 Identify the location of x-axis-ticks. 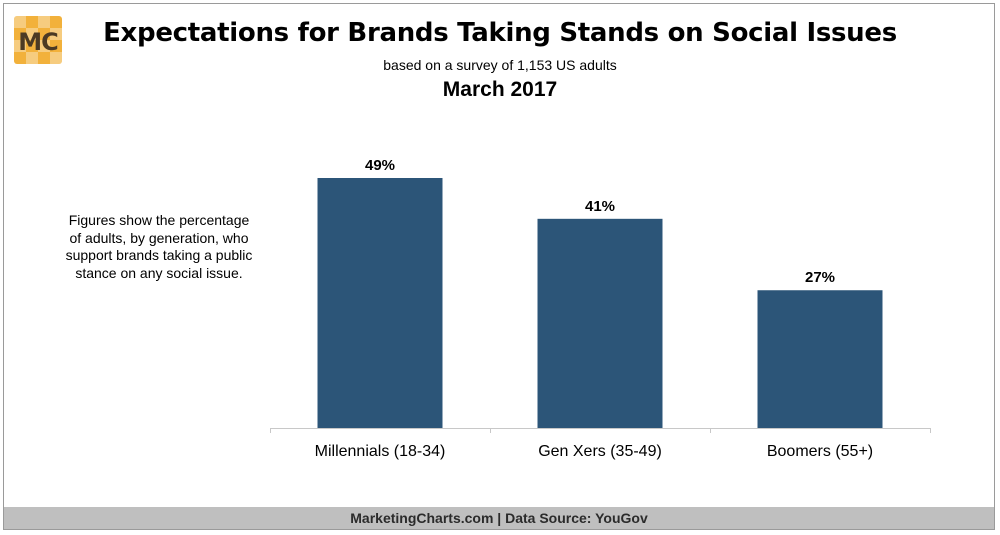
(600, 430).